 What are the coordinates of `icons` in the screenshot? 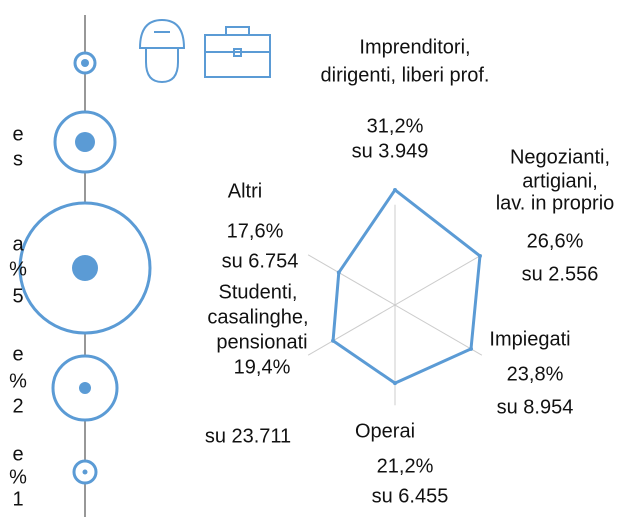 It's located at (204, 51).